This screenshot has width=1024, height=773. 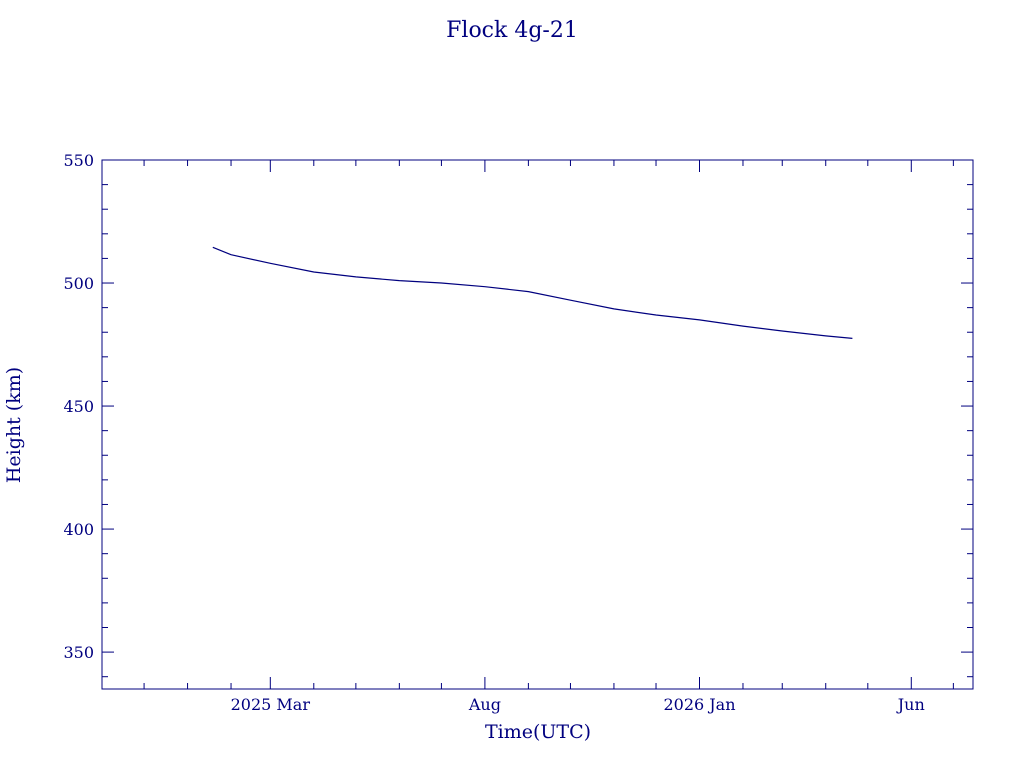 What do you see at coordinates (78, 160) in the screenshot?
I see `y-tick-label: 550` at bounding box center [78, 160].